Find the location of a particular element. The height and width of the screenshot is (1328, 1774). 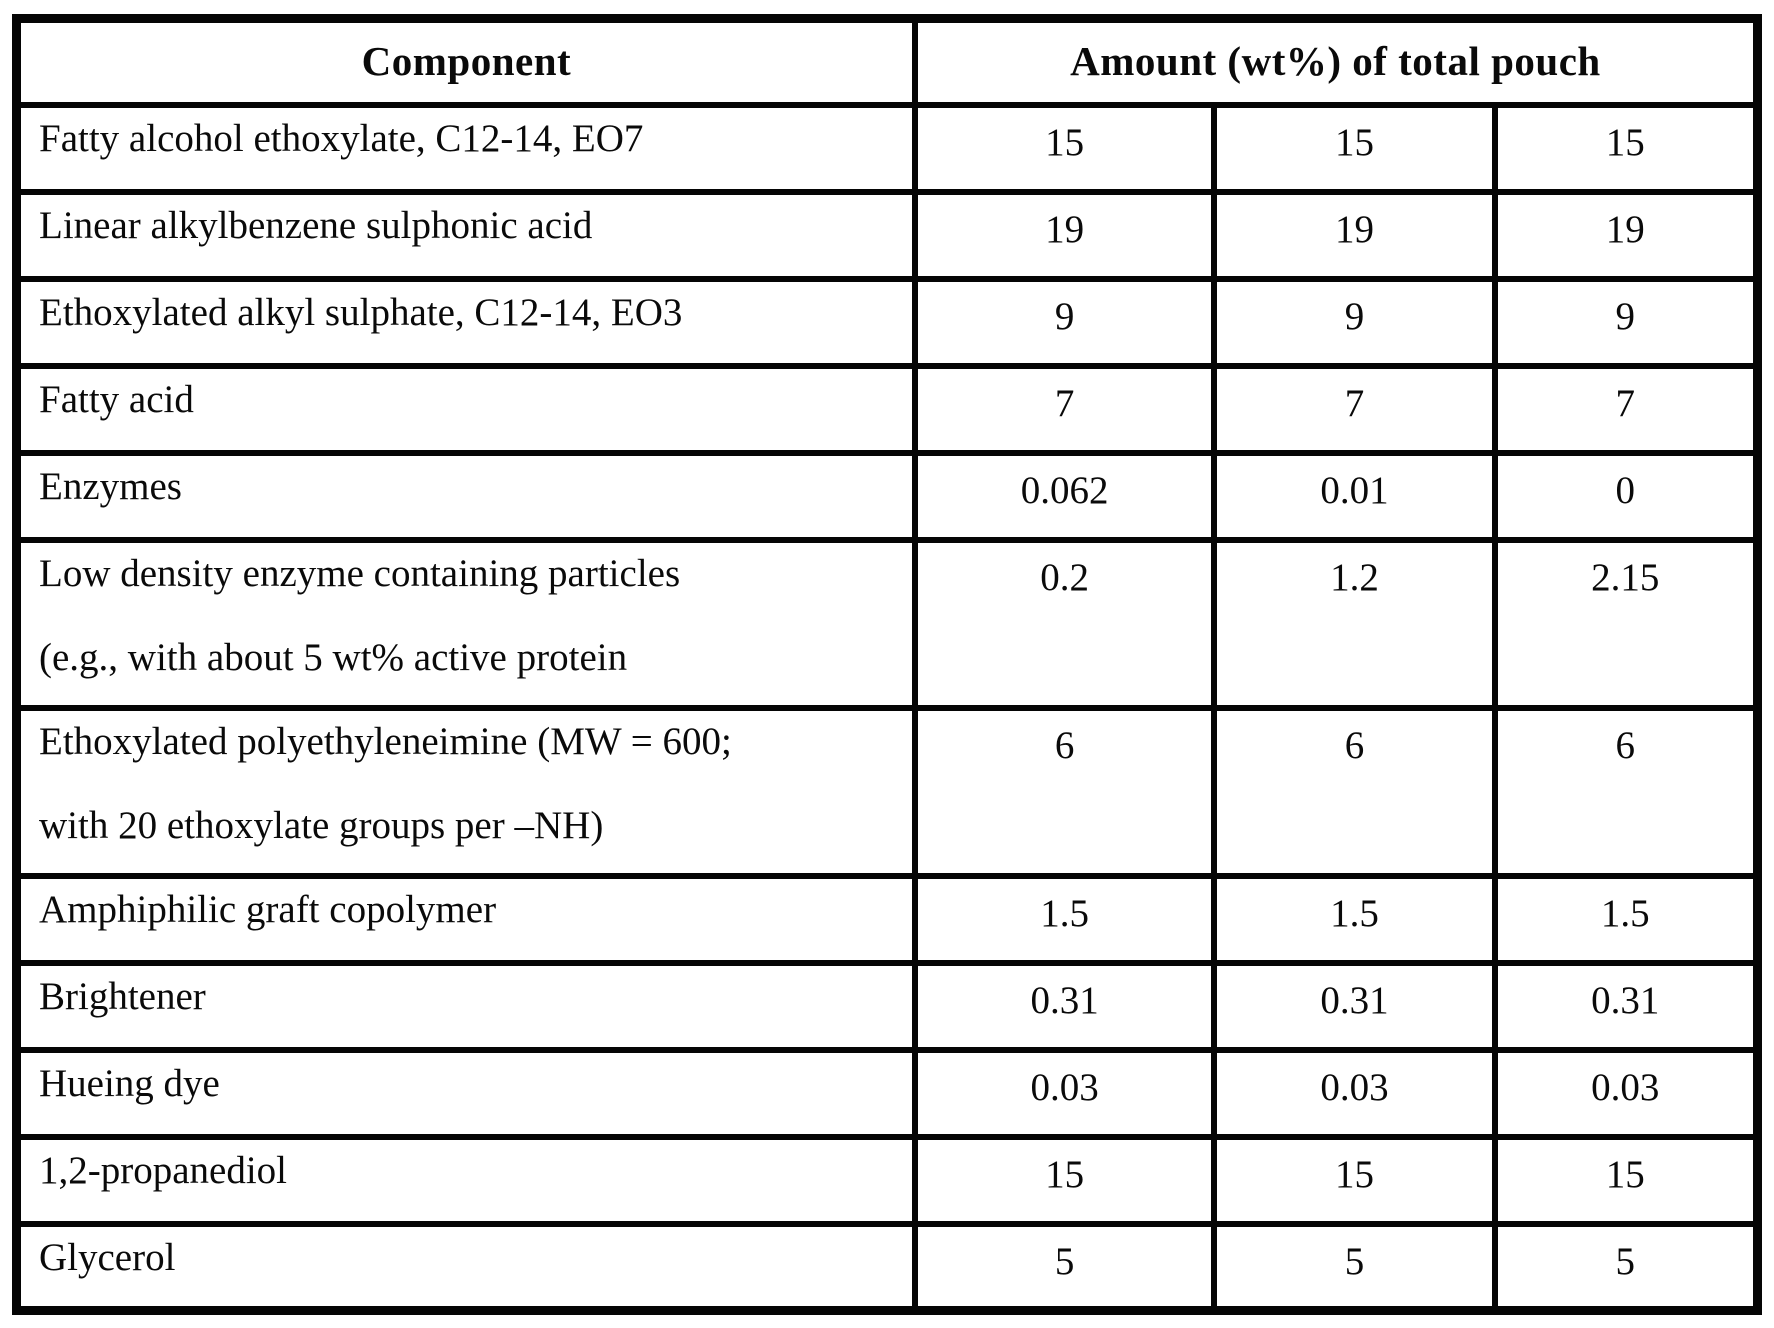

table-row: Glycerol 5 5 5 is located at coordinates (887, 1267).